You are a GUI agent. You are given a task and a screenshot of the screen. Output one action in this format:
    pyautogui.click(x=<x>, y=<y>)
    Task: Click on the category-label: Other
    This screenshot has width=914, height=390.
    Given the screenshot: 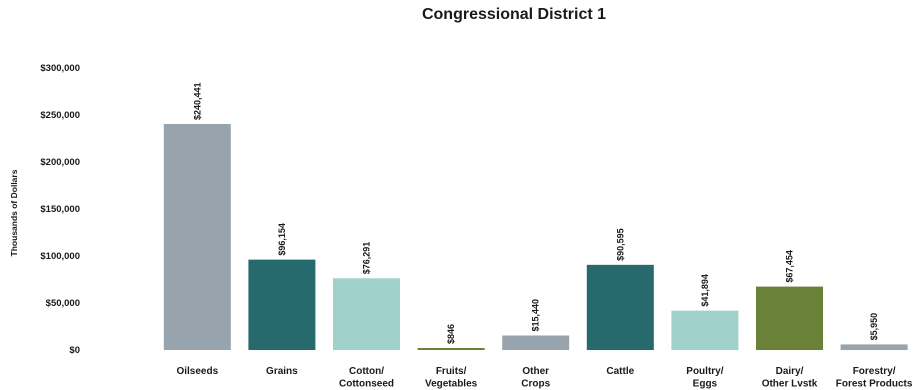 What is the action you would take?
    pyautogui.click(x=535, y=371)
    